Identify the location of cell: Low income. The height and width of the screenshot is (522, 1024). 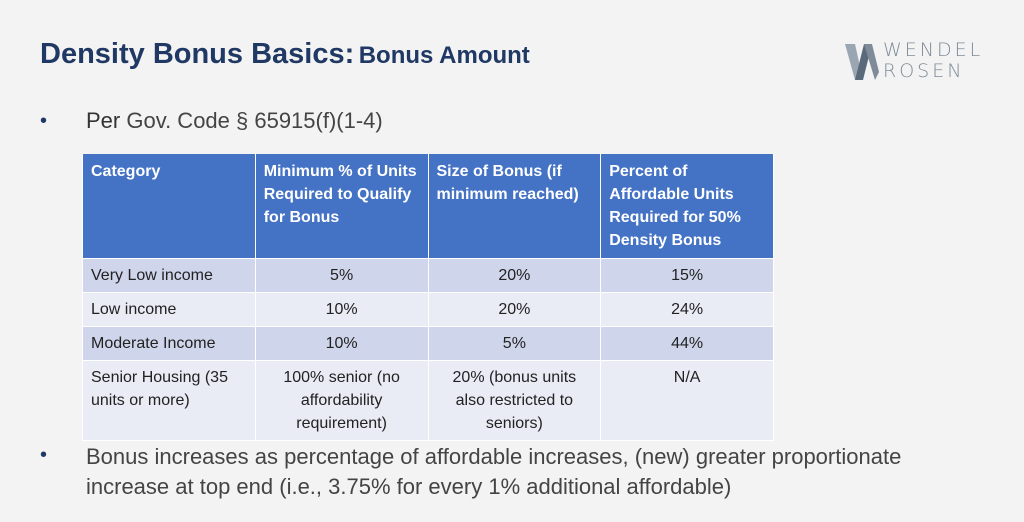
(169, 309).